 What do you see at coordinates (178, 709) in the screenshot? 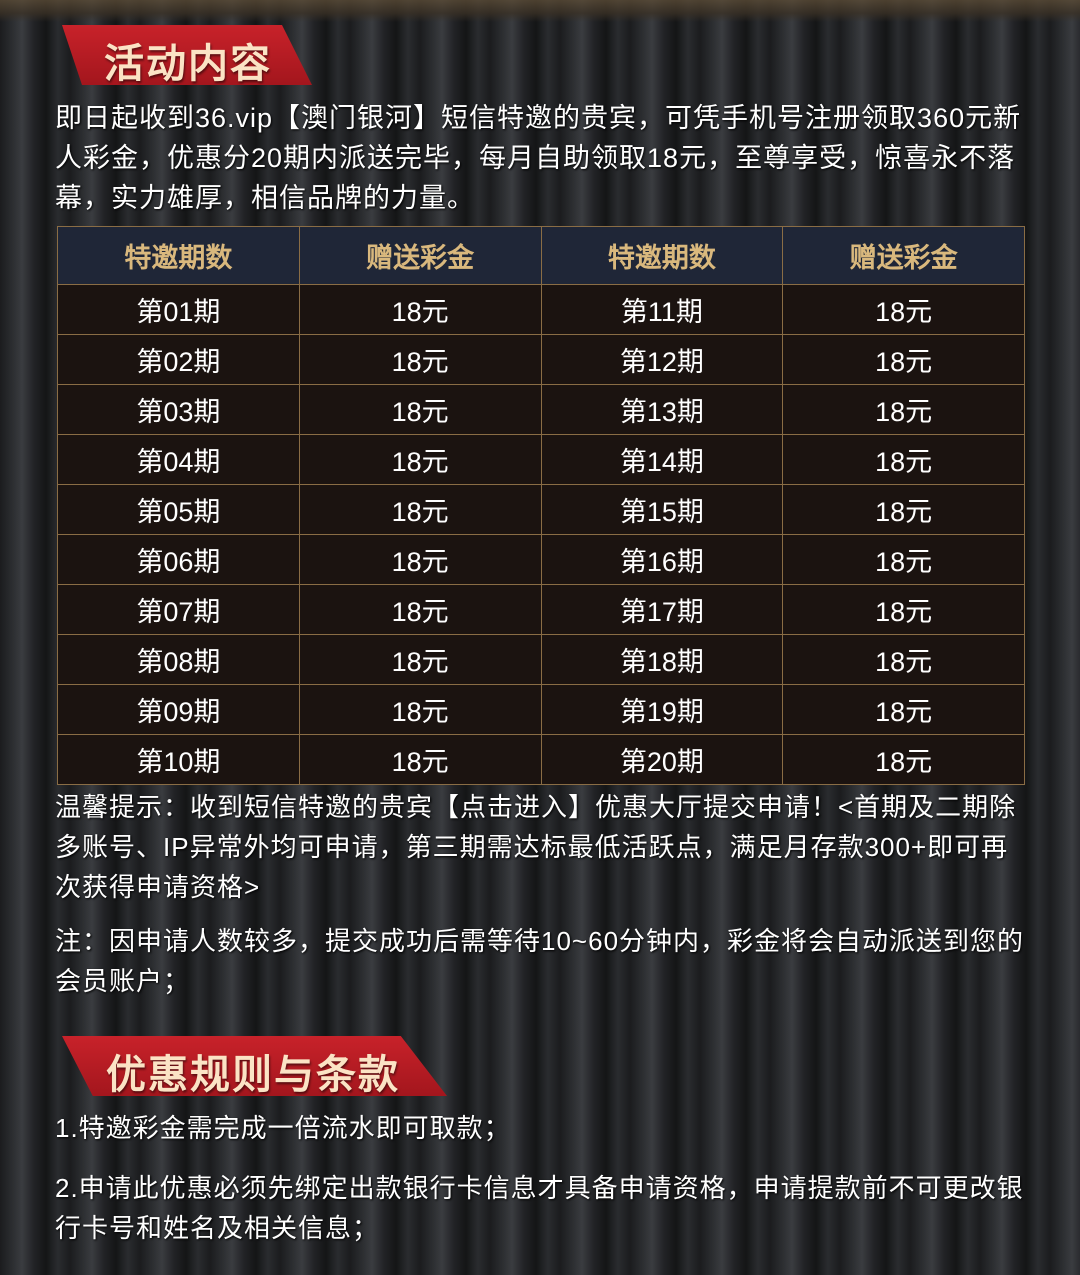
I see `period-cell: 第09期` at bounding box center [178, 709].